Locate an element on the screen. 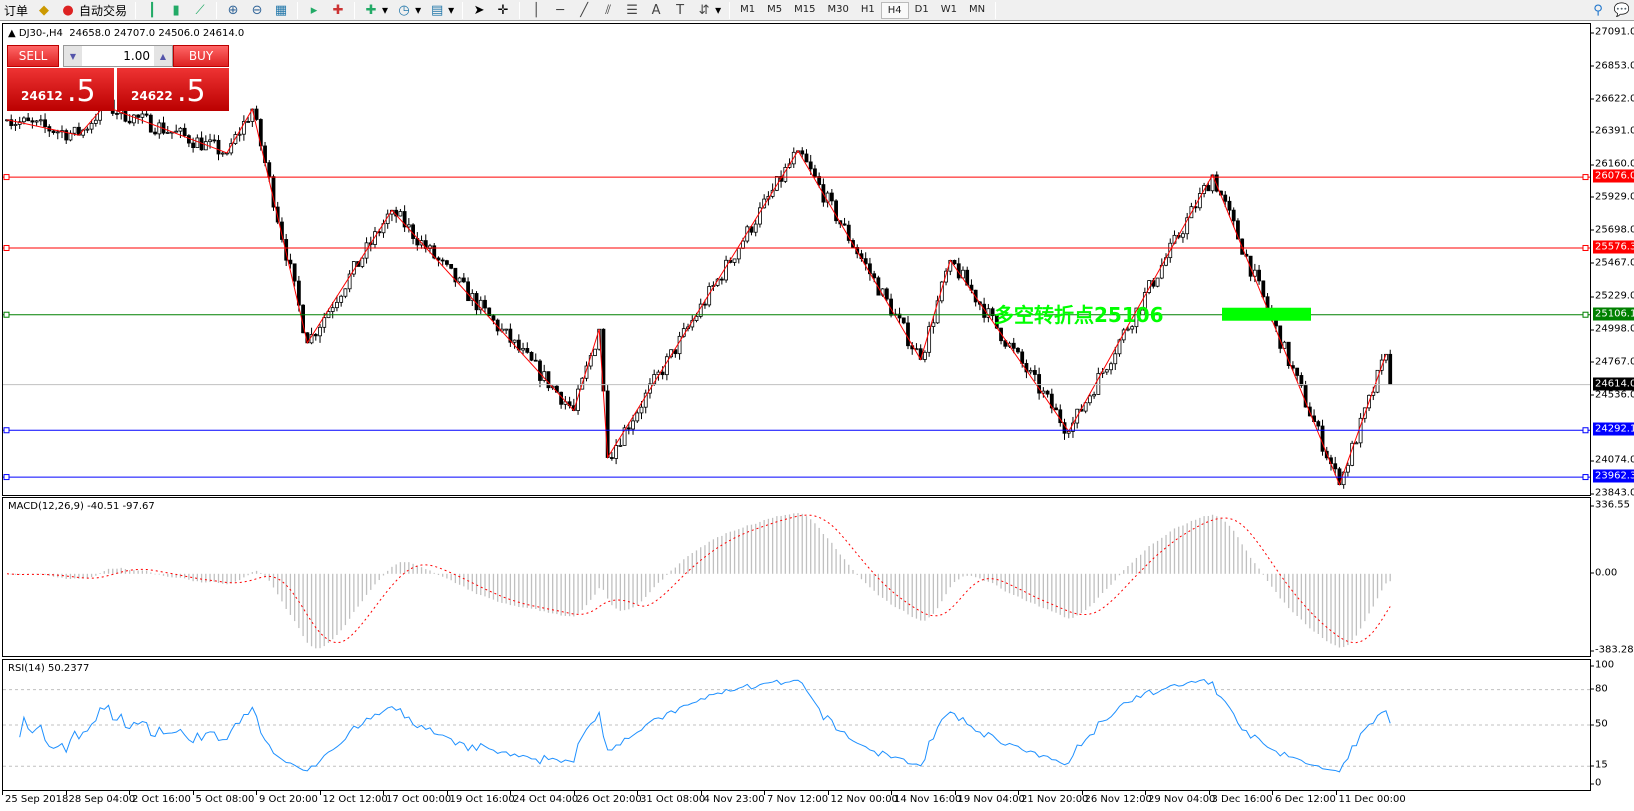 The width and height of the screenshot is (1634, 811). periods-button: ◷ ▾ is located at coordinates (408, 10).